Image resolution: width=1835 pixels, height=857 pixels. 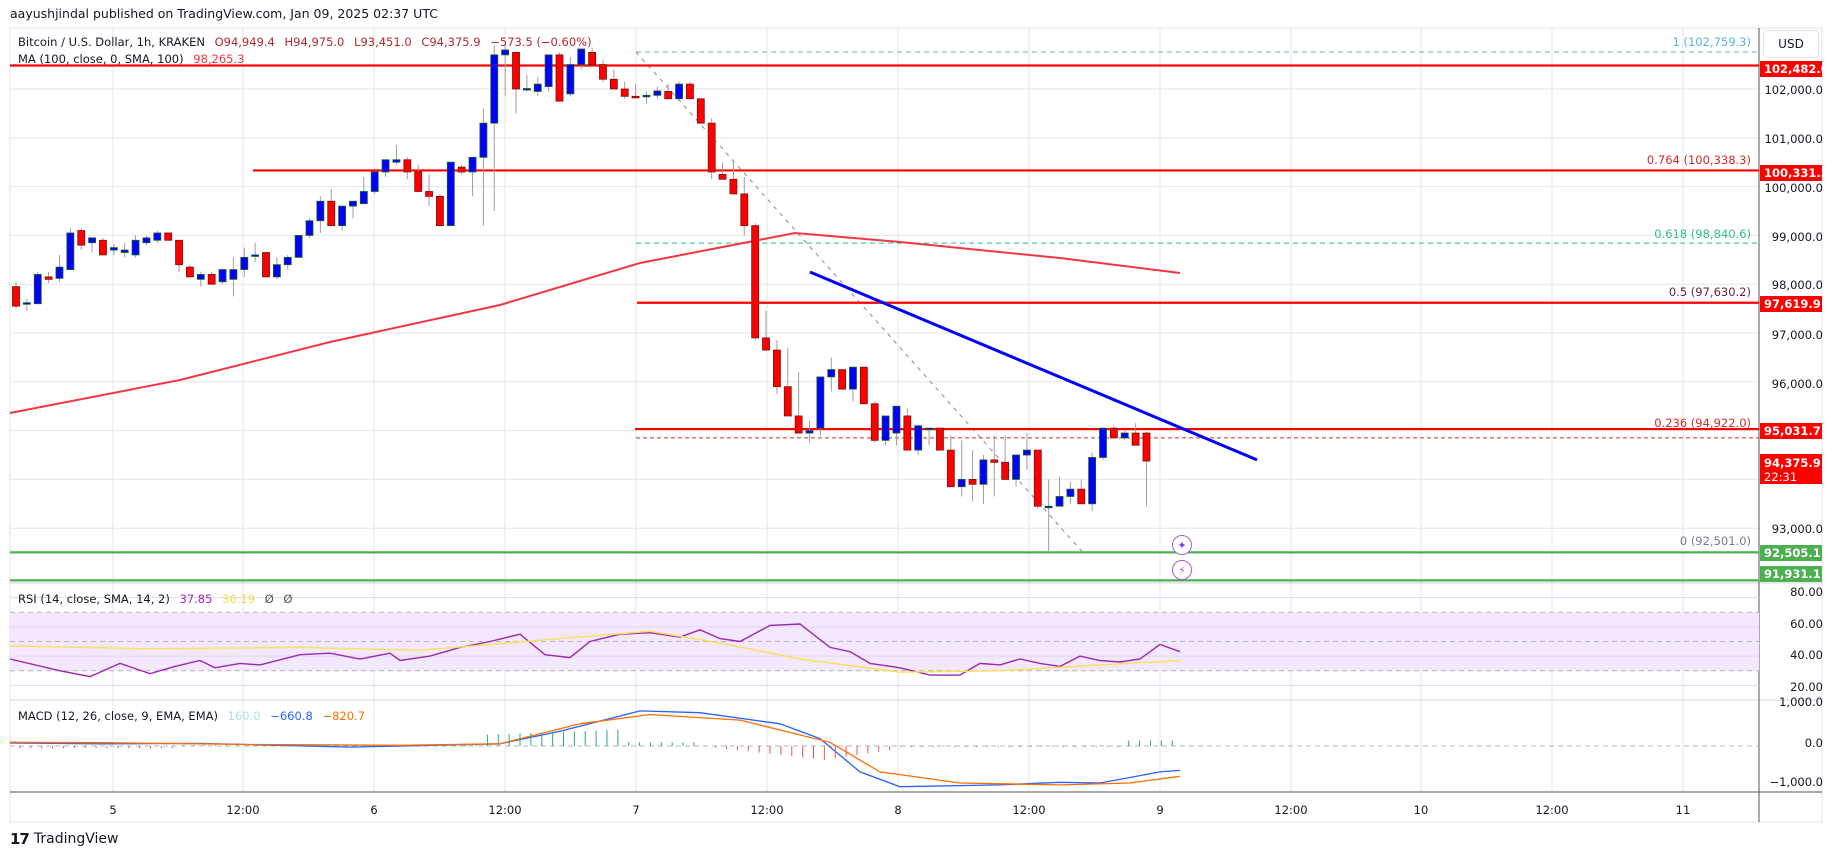 What do you see at coordinates (383, 42) in the screenshot?
I see `low-value: L93,451.0` at bounding box center [383, 42].